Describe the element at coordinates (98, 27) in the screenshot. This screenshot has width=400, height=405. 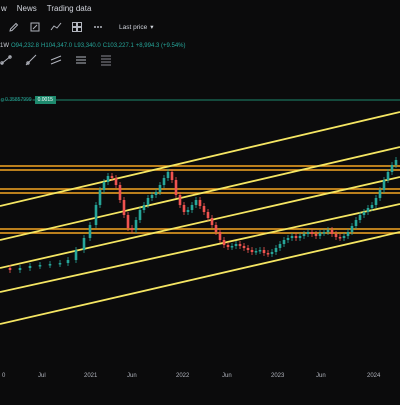
I see `more-icon` at that location.